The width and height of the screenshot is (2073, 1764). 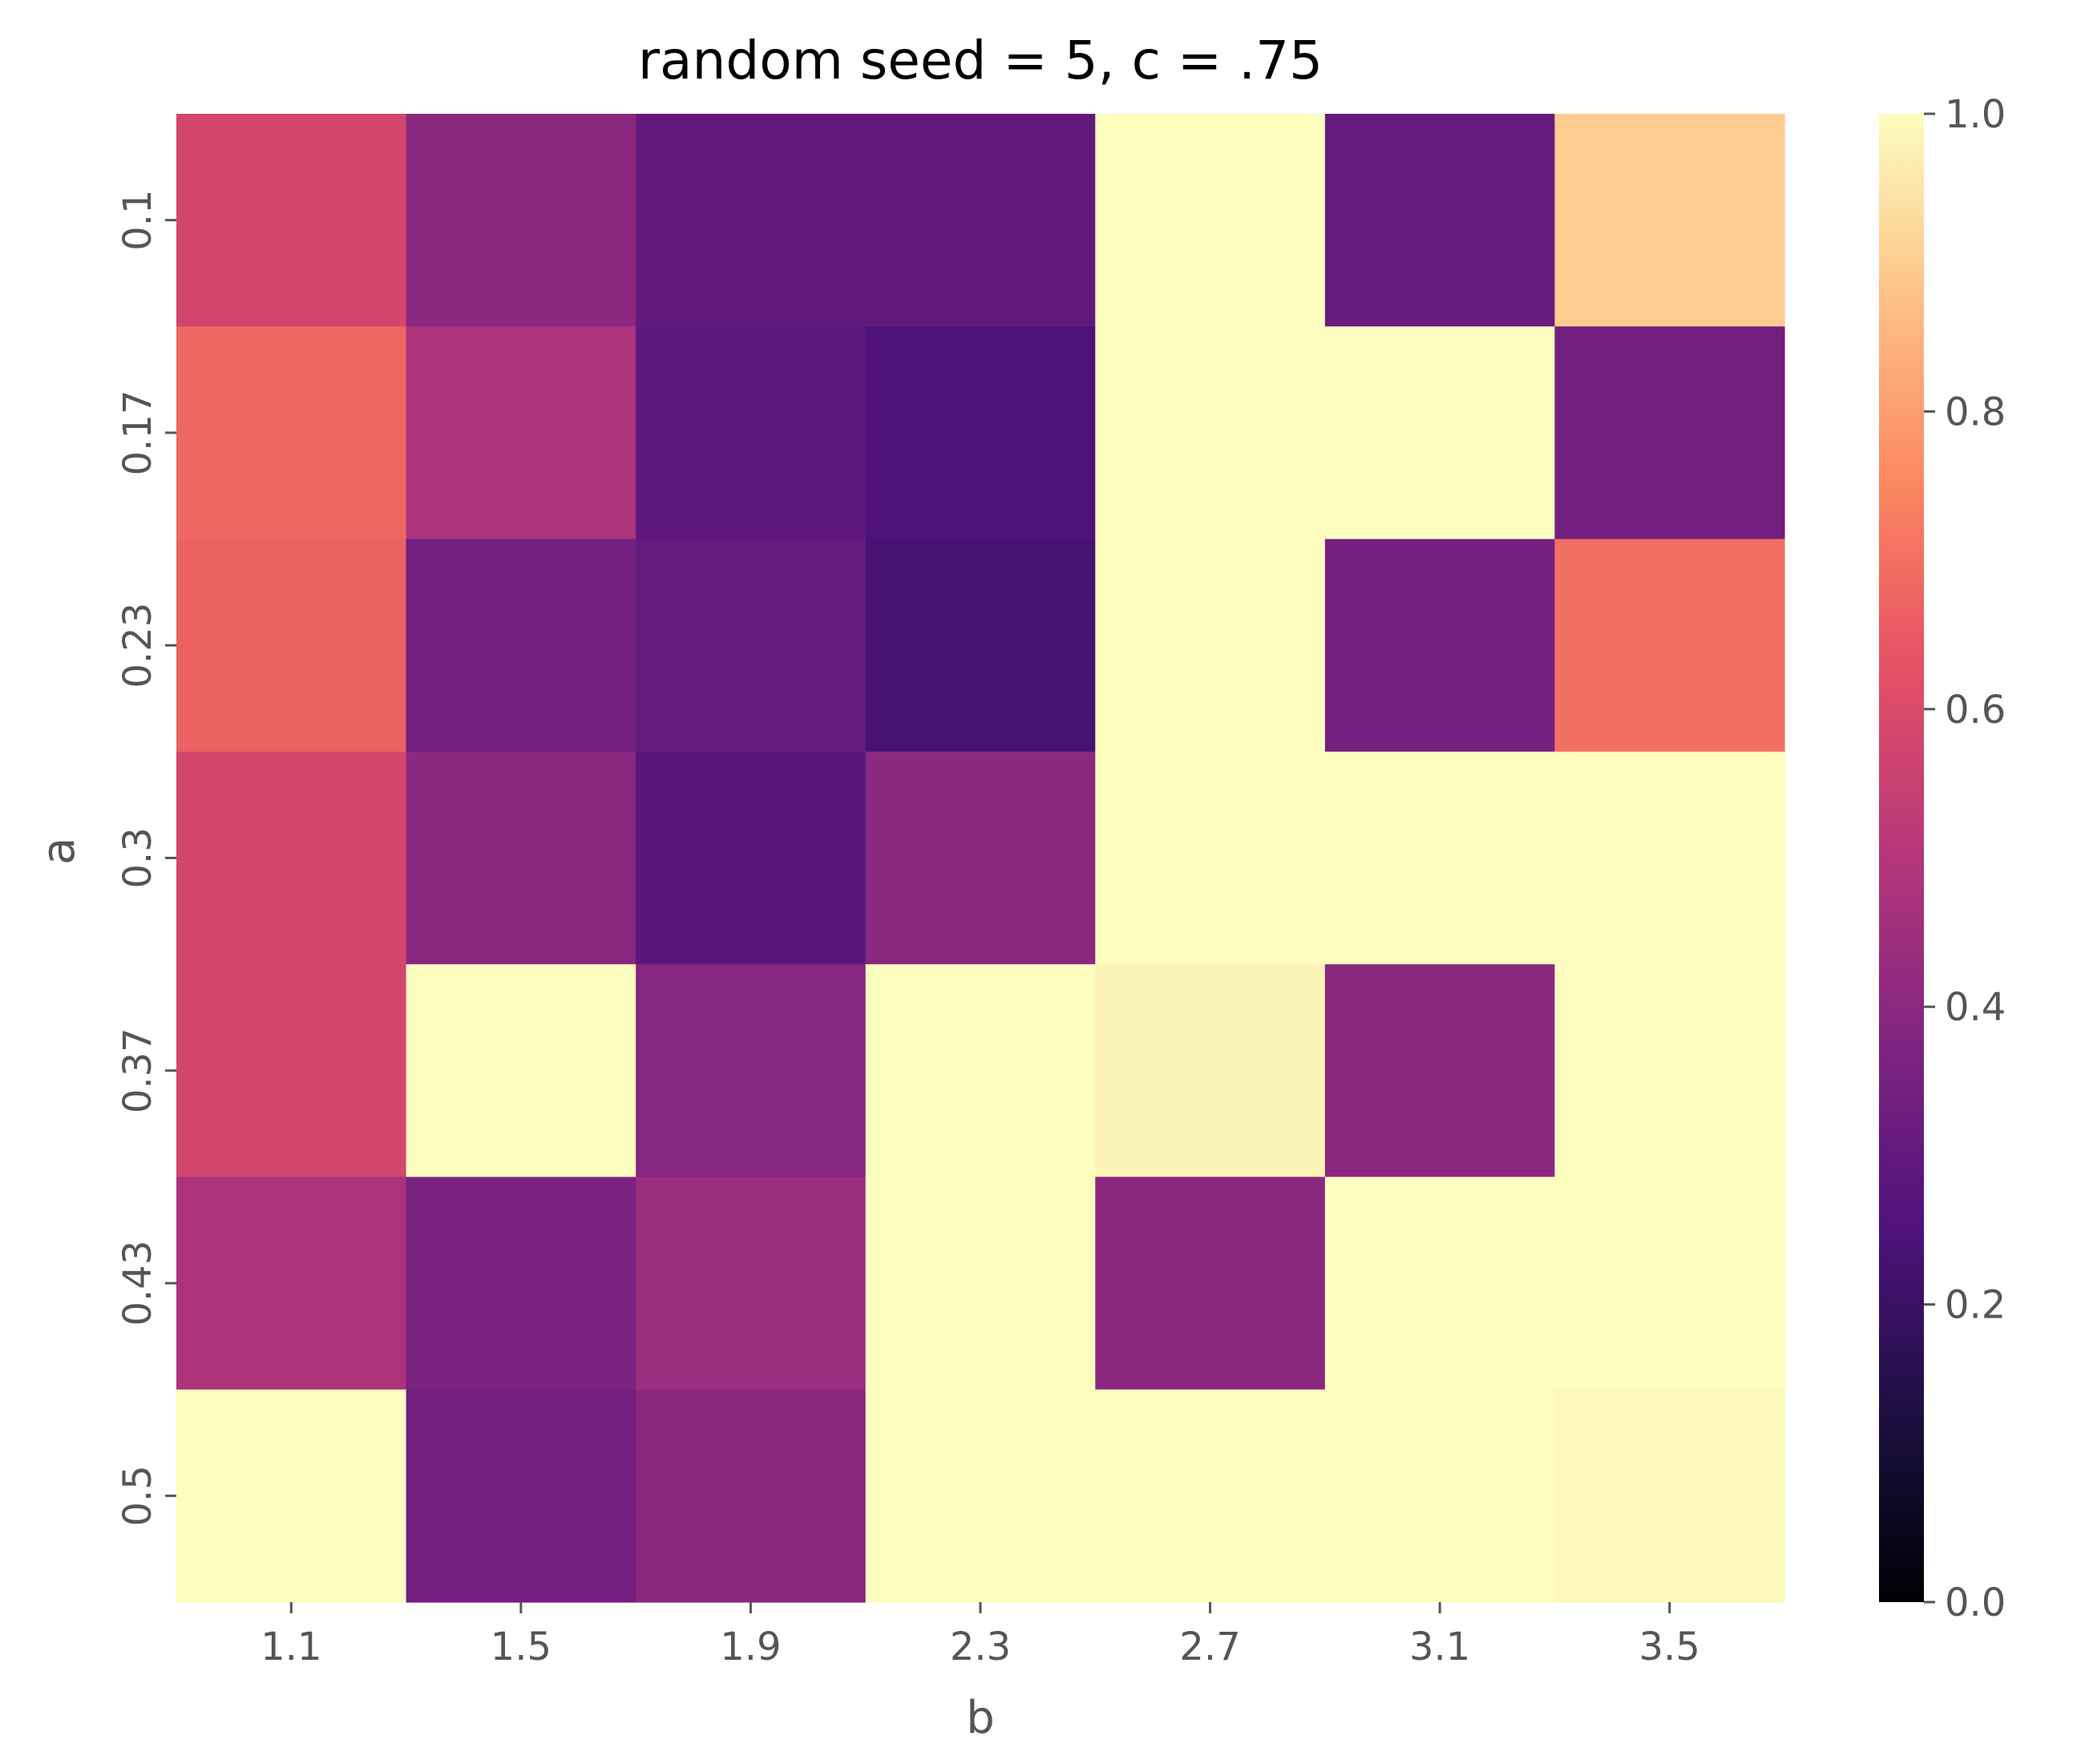 I want to click on y-tick-label: 0.23, so click(x=137, y=645).